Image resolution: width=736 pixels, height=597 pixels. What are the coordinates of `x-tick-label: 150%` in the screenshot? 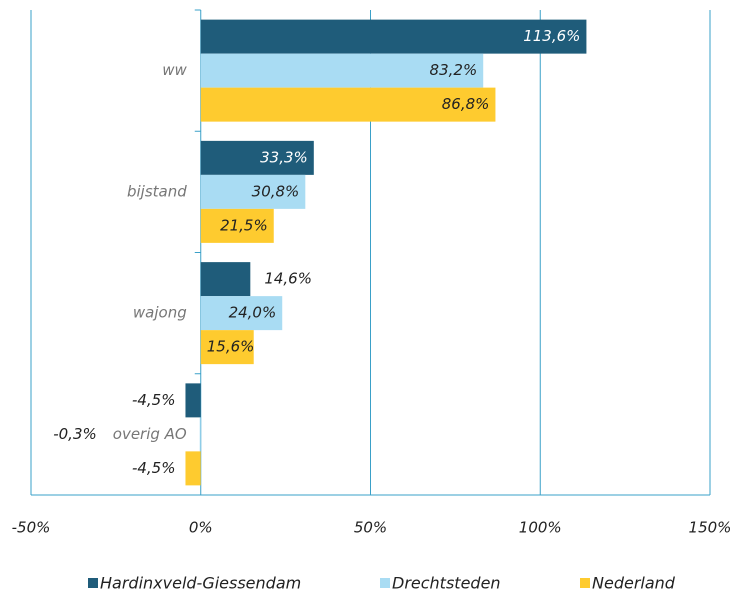 It's located at (710, 528).